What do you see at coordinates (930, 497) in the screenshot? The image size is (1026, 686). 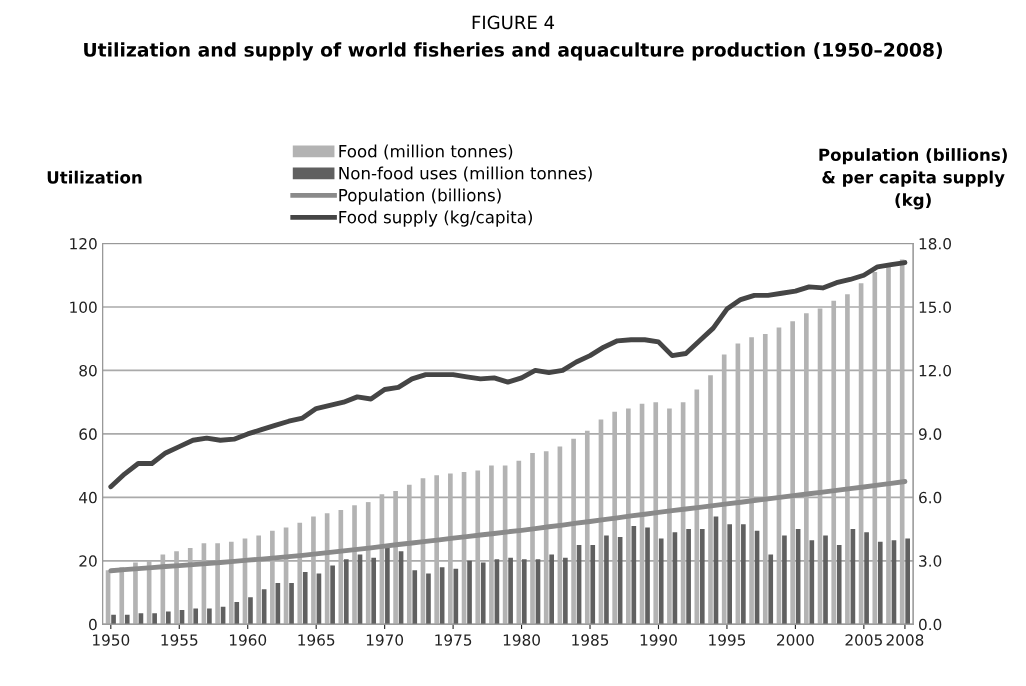 I see `y2-tick-label: 6.0` at bounding box center [930, 497].